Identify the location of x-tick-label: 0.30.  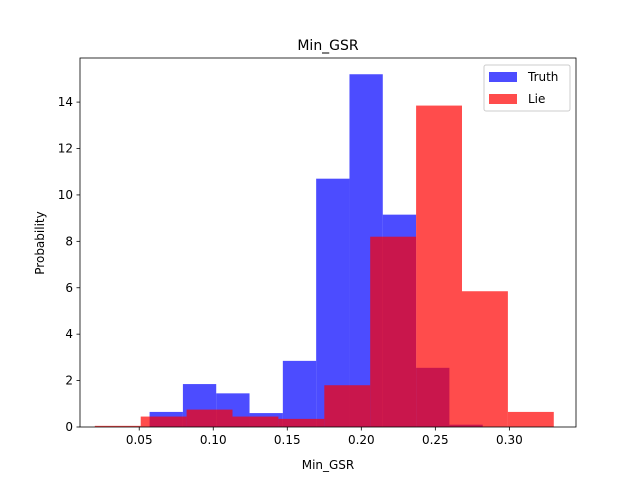
(509, 440).